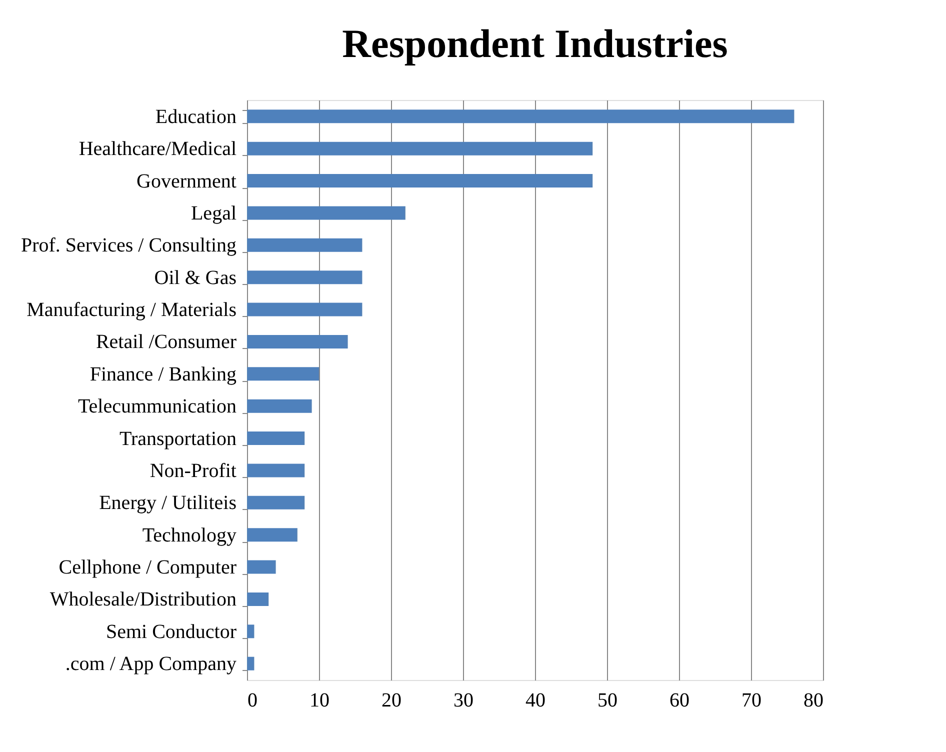 The width and height of the screenshot is (946, 752). What do you see at coordinates (150, 664) in the screenshot?
I see `y-tick-label: .com / App Company` at bounding box center [150, 664].